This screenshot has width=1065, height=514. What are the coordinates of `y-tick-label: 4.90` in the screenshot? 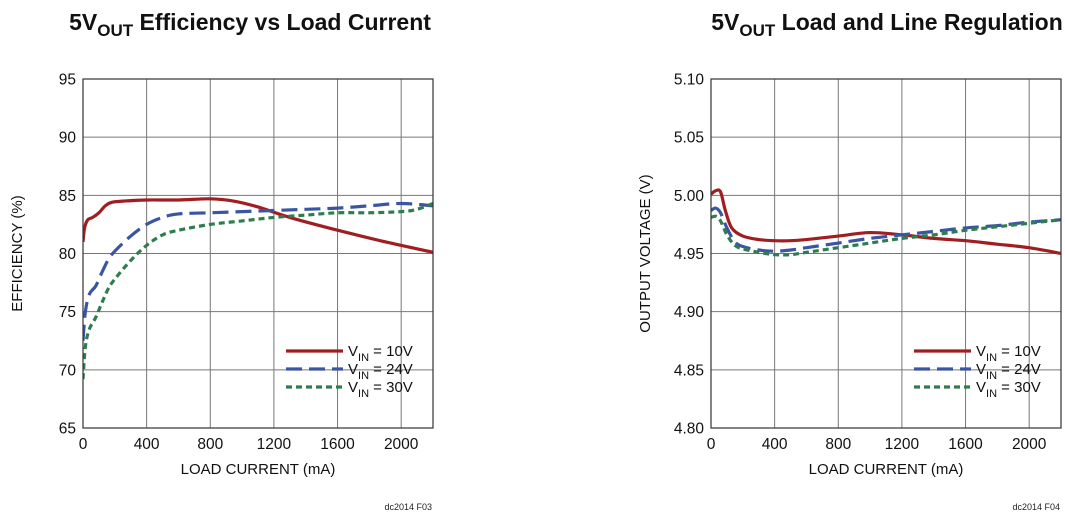 It's located at (689, 312).